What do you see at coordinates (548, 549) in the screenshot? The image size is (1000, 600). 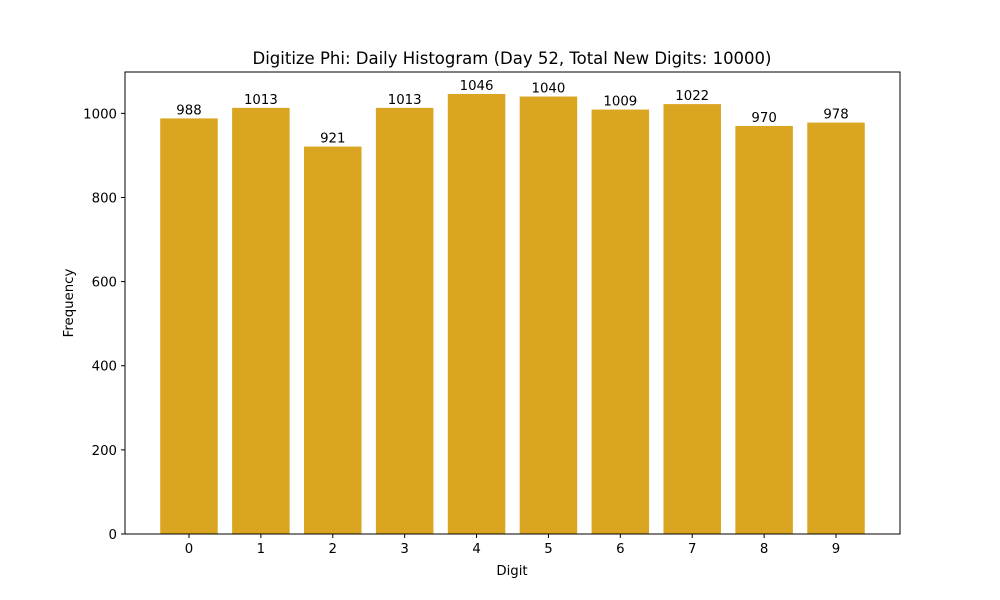 I see `x-tick-label: 5` at bounding box center [548, 549].